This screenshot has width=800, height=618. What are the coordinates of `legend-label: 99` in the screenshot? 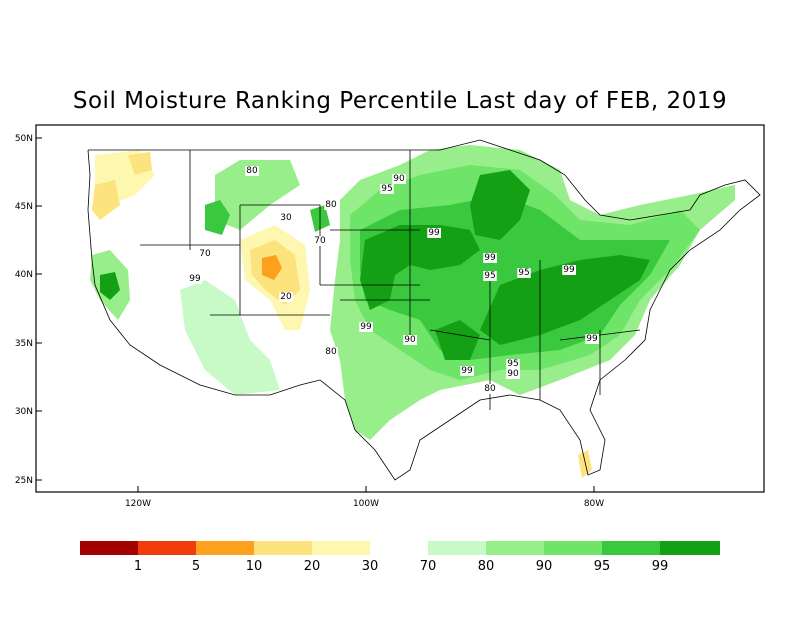 It's located at (660, 566).